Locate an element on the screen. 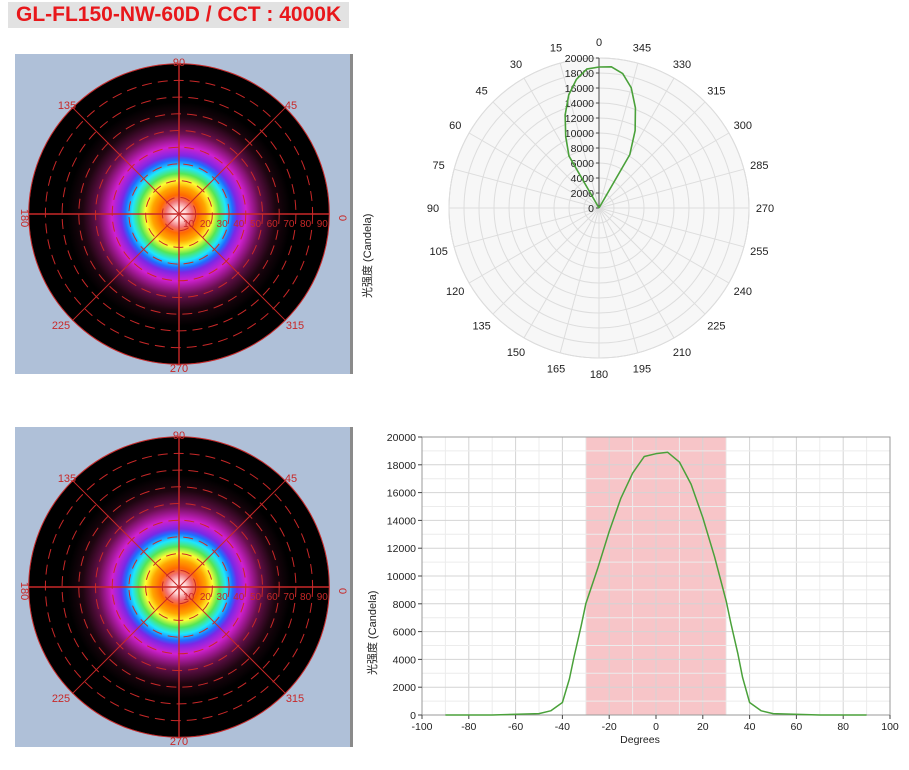 The image size is (909, 770). y-tick-label: 8000 is located at coordinates (405, 605).